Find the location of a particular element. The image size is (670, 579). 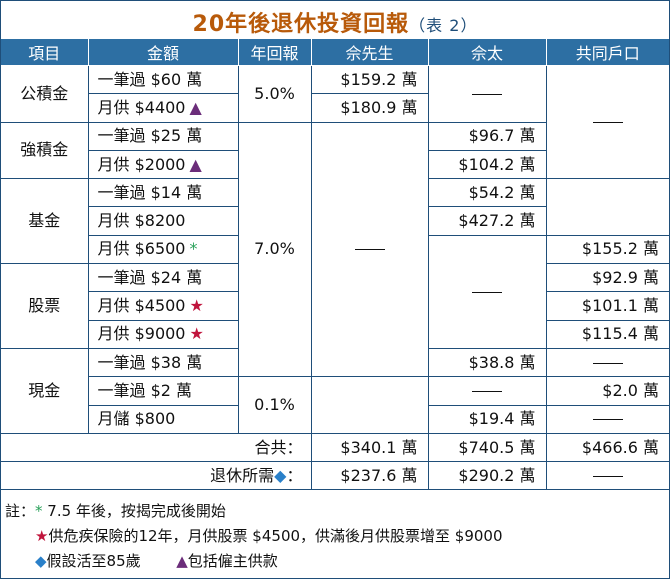

diamond-icon: ◆ is located at coordinates (41, 561).